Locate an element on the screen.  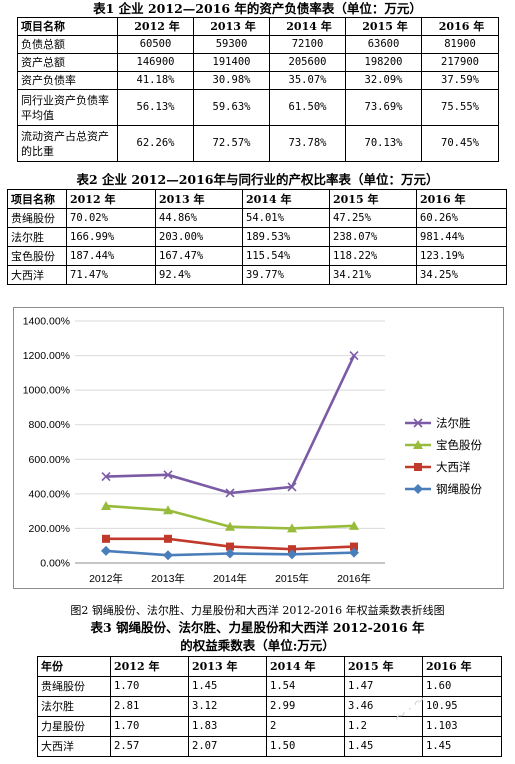
x-tick-label: 2014年 is located at coordinates (230, 578).